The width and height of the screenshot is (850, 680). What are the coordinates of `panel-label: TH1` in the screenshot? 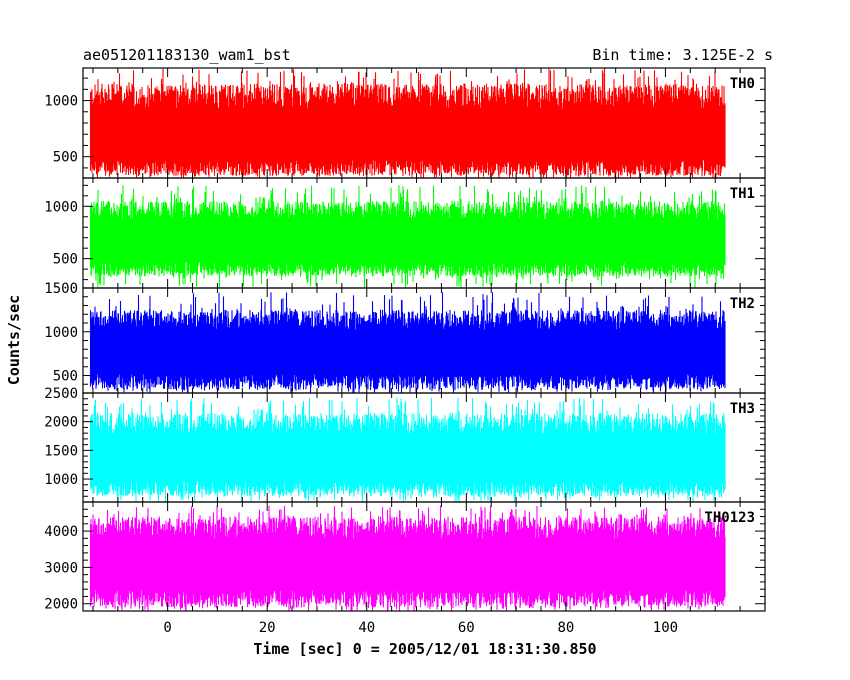 It's located at (742, 194).